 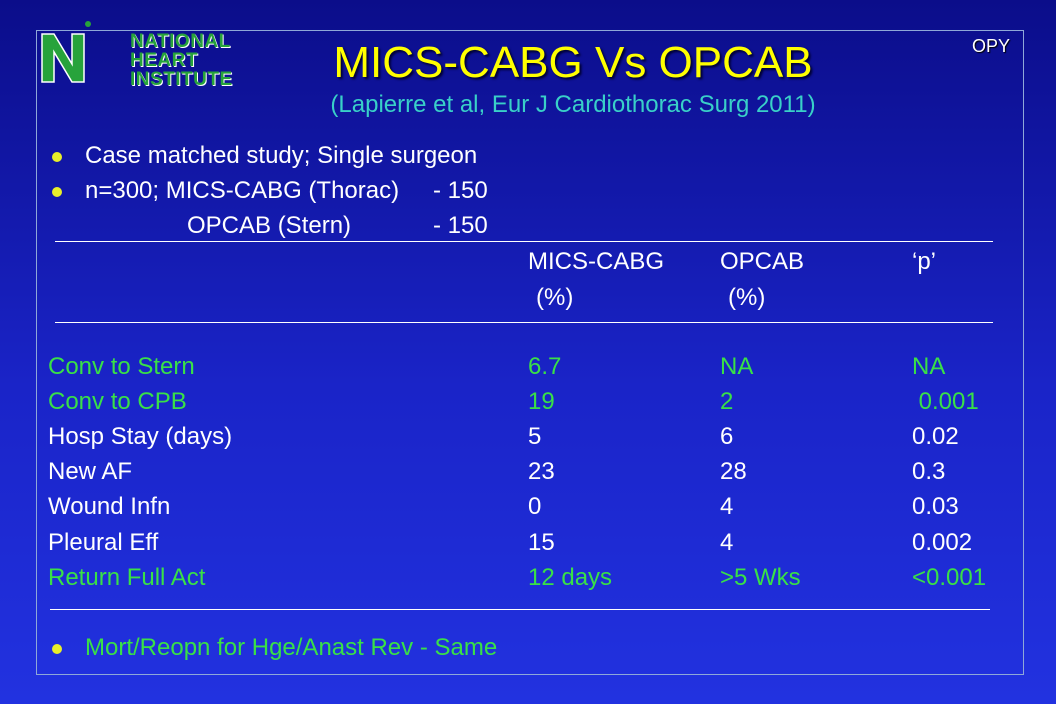 I want to click on row-mics-value: 6.7, so click(x=545, y=366).